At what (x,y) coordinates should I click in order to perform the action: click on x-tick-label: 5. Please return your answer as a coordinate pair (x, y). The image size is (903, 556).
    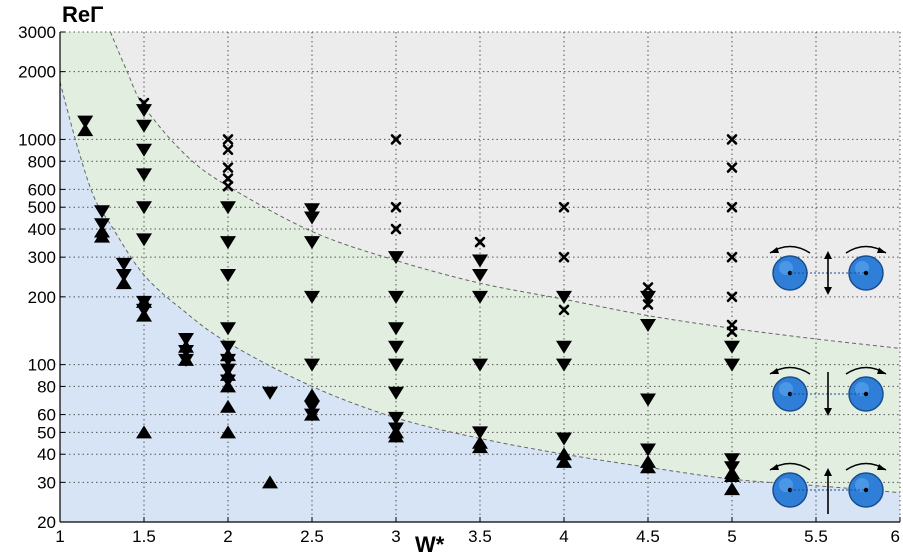
    Looking at the image, I should click on (731, 536).